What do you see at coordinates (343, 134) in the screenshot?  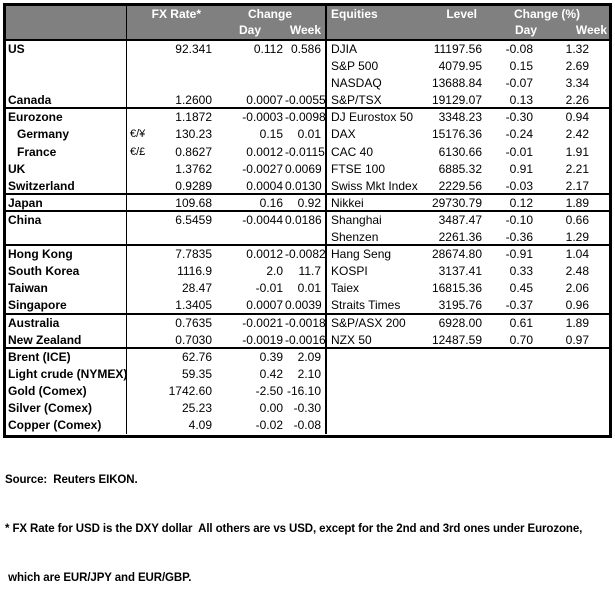 I see `equity-name-cell: DAX` at bounding box center [343, 134].